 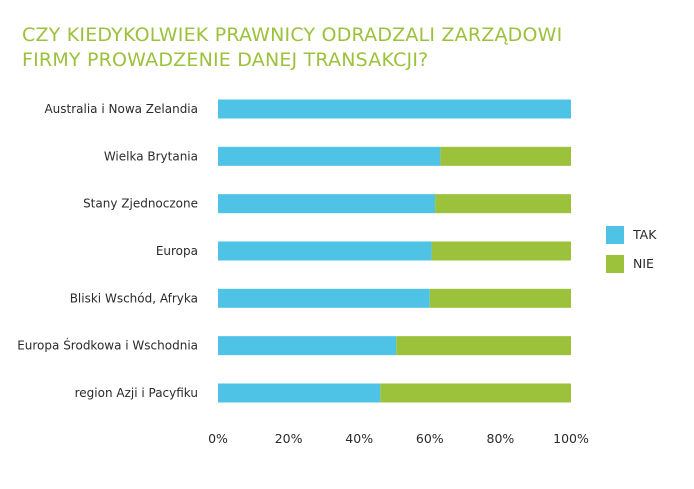 I want to click on x-tick-label: 100%, so click(x=571, y=438).